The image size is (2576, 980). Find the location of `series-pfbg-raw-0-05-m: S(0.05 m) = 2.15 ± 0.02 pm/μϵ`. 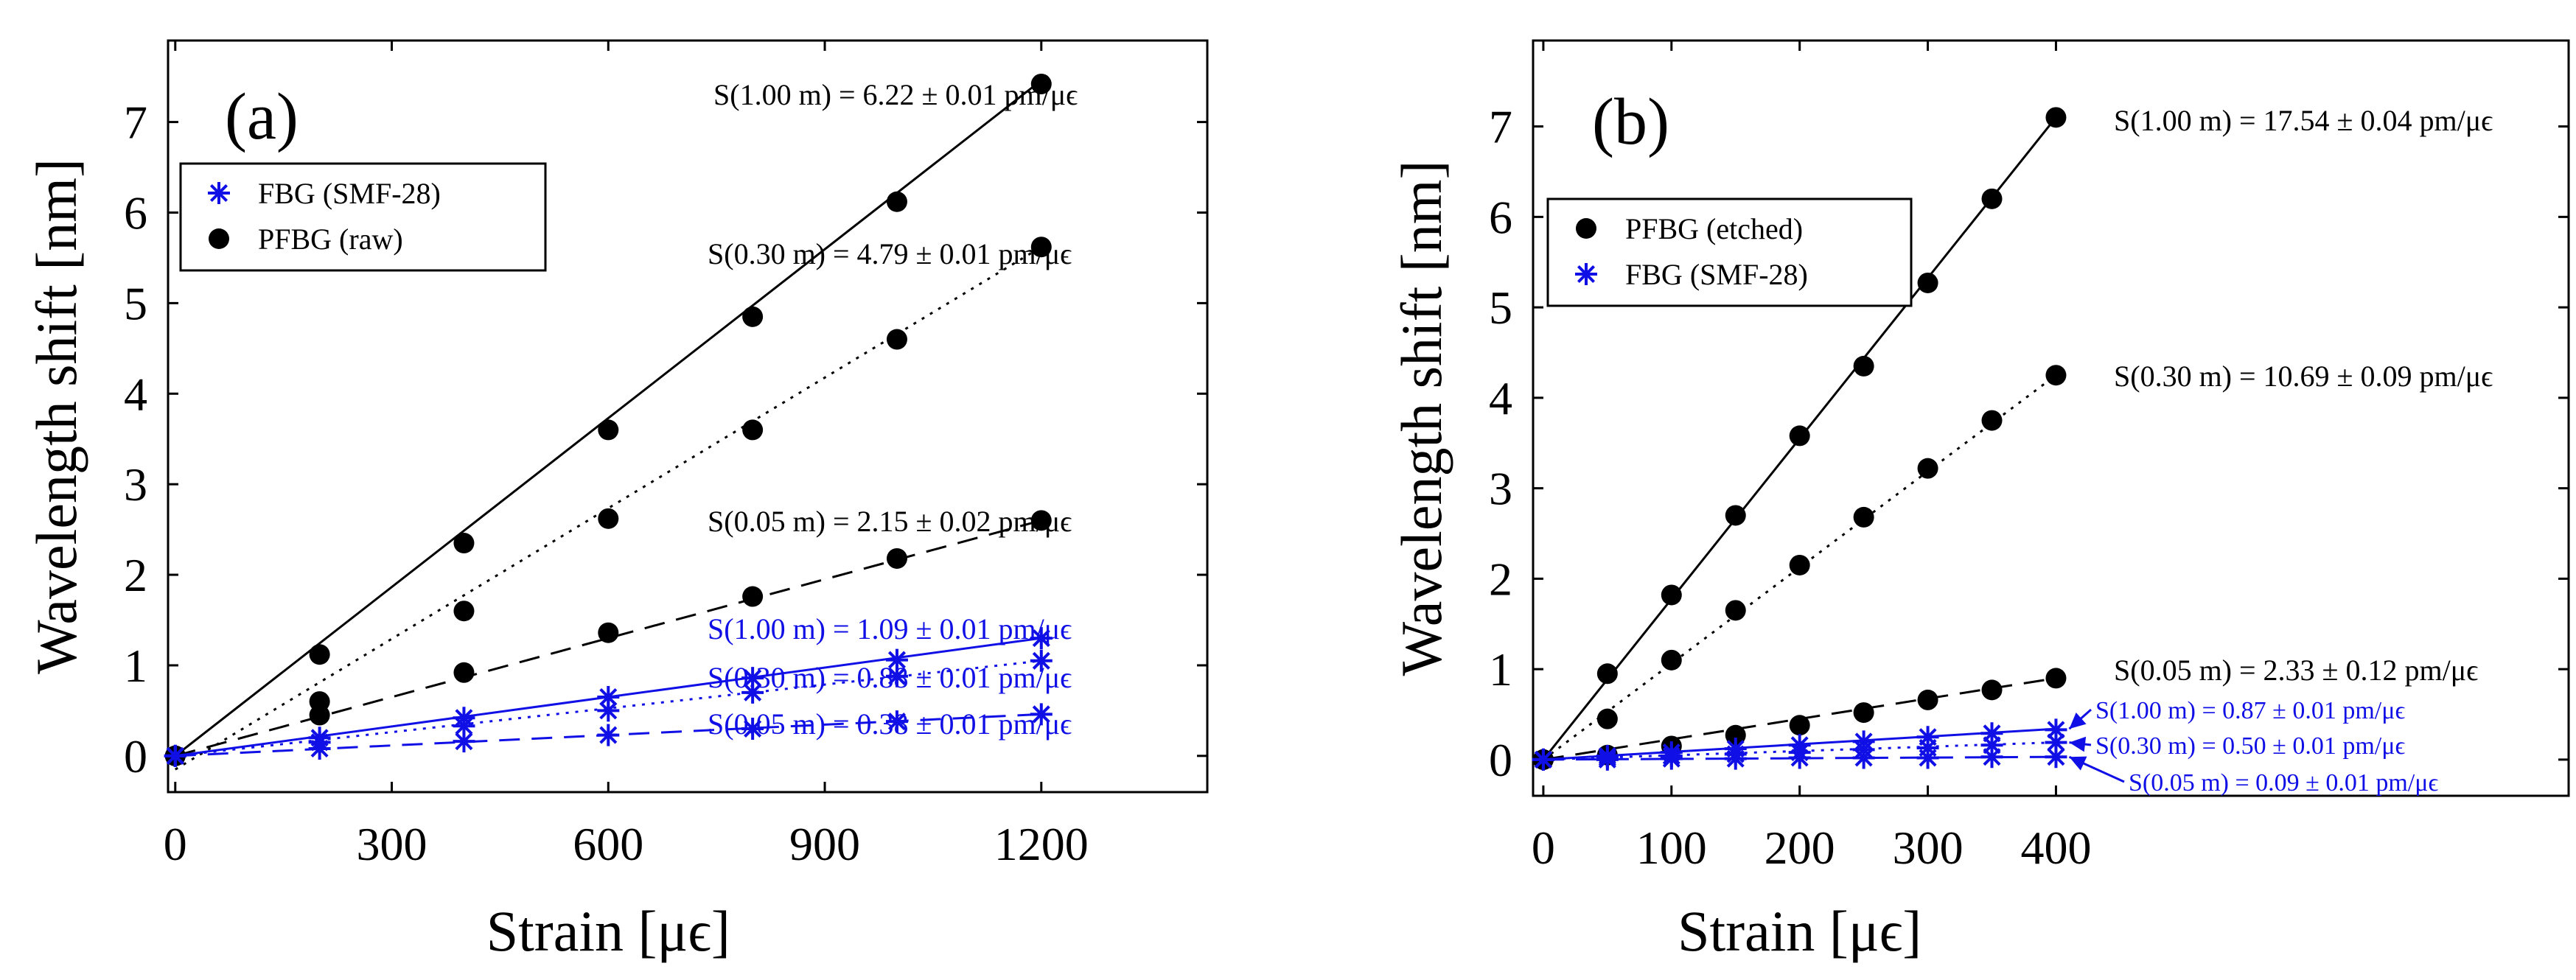

series-pfbg-raw-0-05-m: S(0.05 m) = 2.15 ± 0.02 pm/μϵ is located at coordinates (618, 635).